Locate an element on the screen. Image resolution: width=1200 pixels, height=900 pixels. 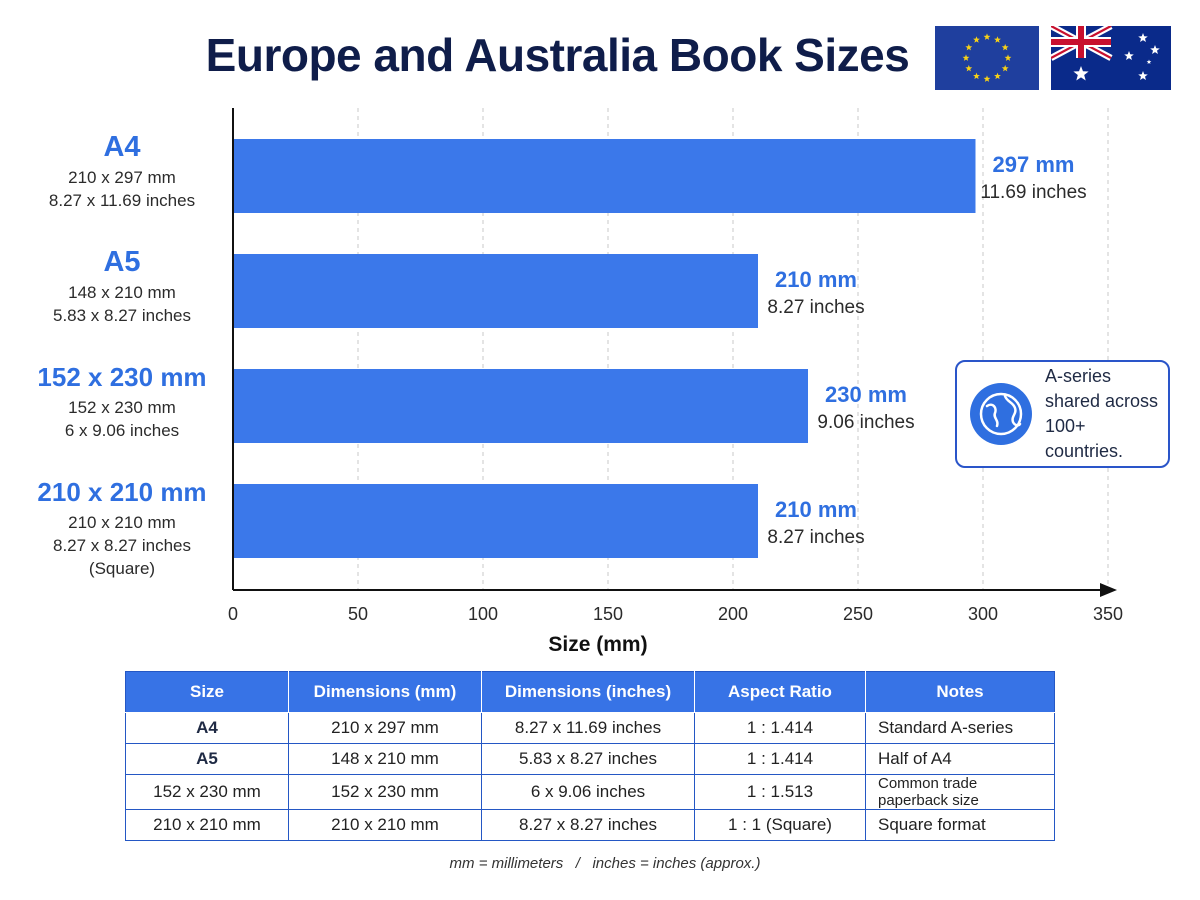
category-detail: 8.27 x 11.69 inches is located at coordinates (122, 200).